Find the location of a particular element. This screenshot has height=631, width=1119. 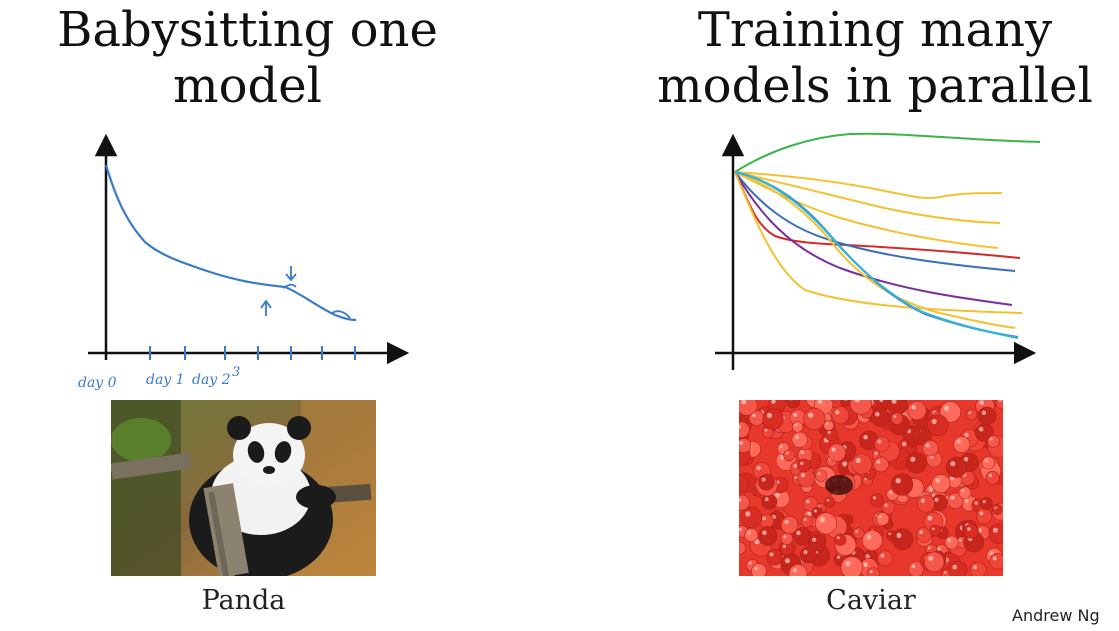

caviar-caption: Caviar is located at coordinates (871, 600).